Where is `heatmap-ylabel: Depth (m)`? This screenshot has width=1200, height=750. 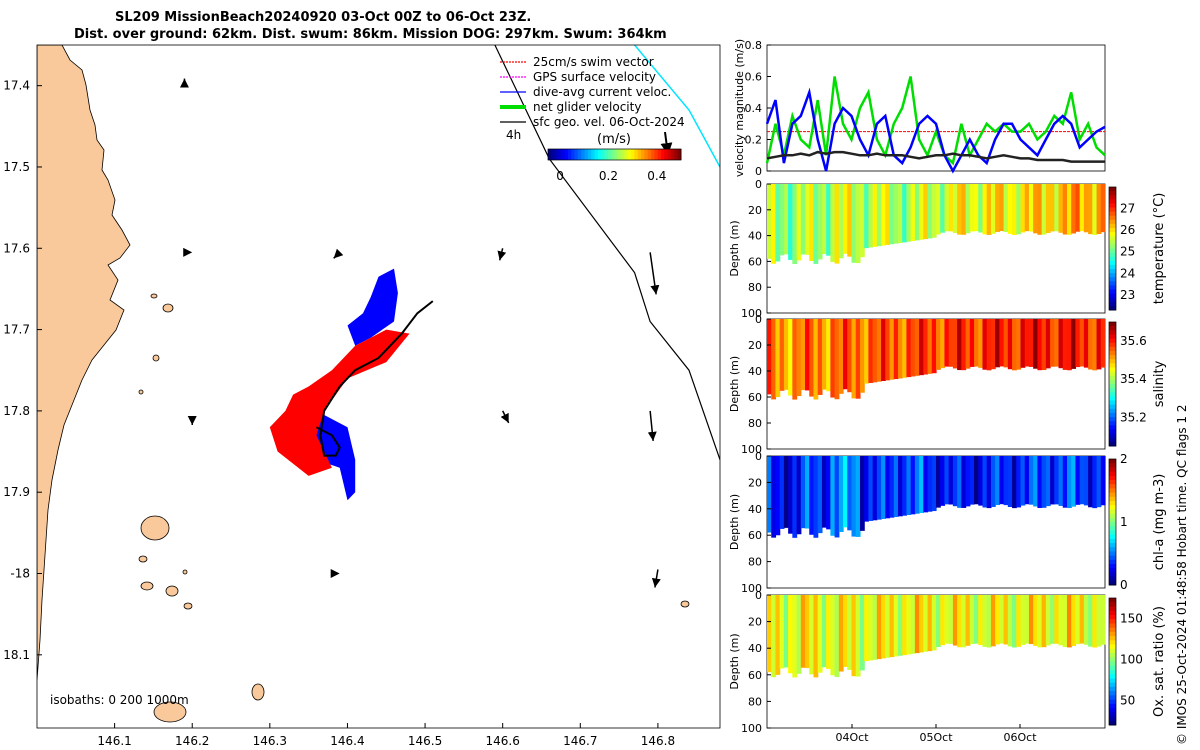 heatmap-ylabel: Depth (m) is located at coordinates (734, 384).